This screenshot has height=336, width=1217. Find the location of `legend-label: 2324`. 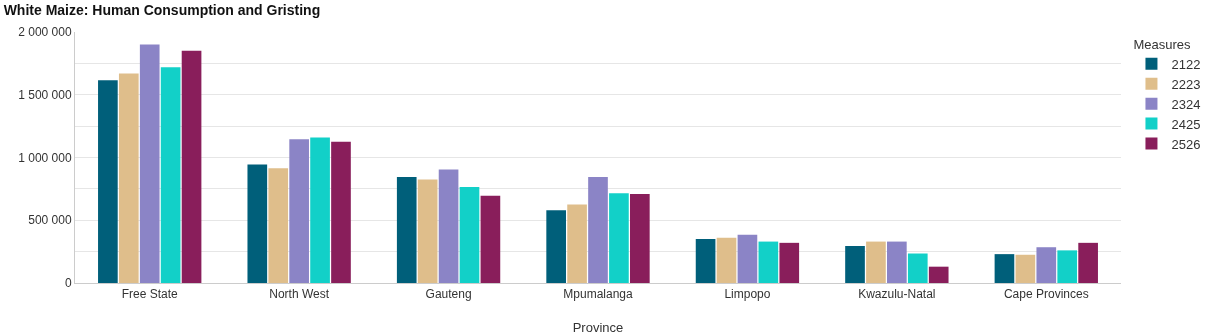

legend-label: 2324 is located at coordinates (1186, 104).